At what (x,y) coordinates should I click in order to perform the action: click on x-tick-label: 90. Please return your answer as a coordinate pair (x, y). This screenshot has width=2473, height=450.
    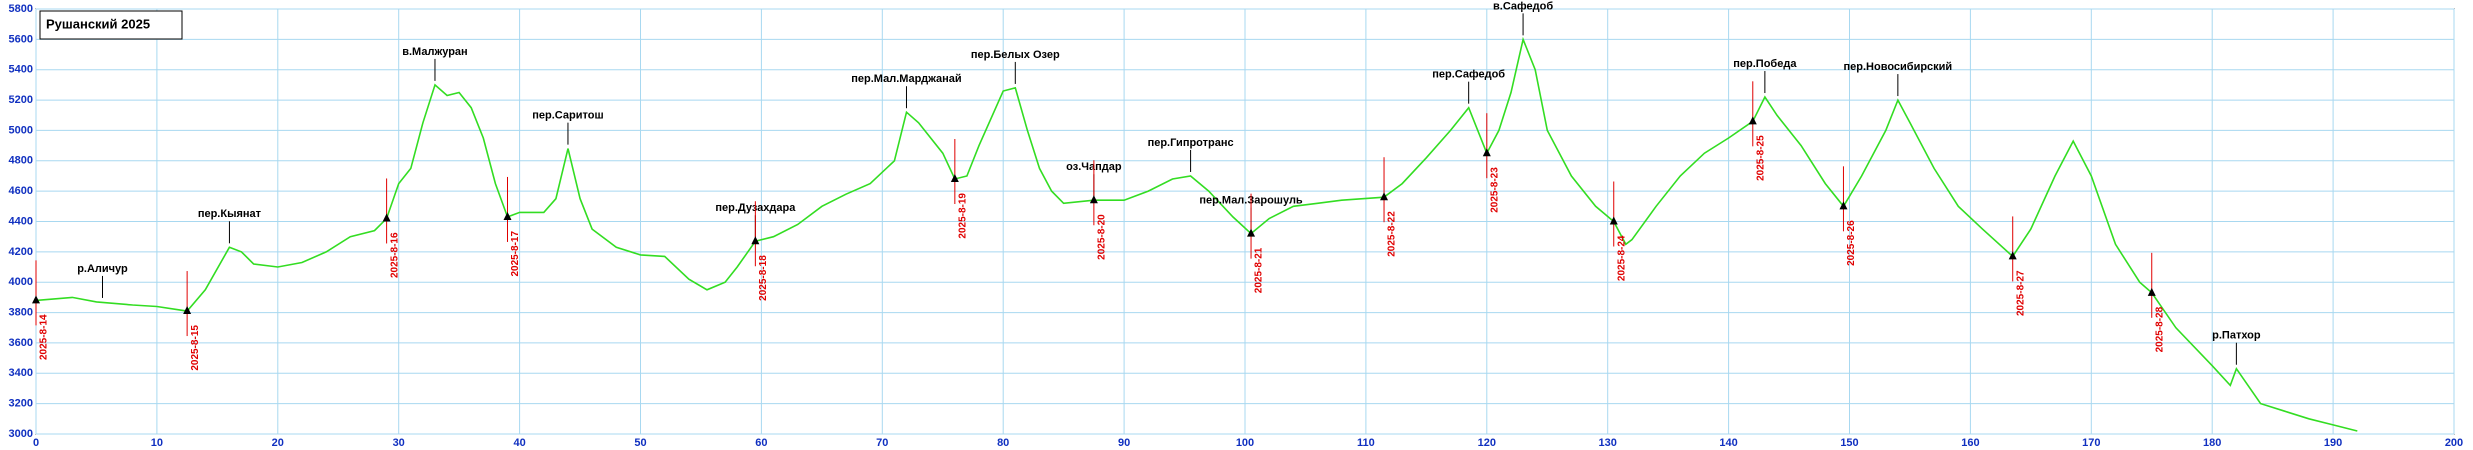
    Looking at the image, I should click on (1124, 443).